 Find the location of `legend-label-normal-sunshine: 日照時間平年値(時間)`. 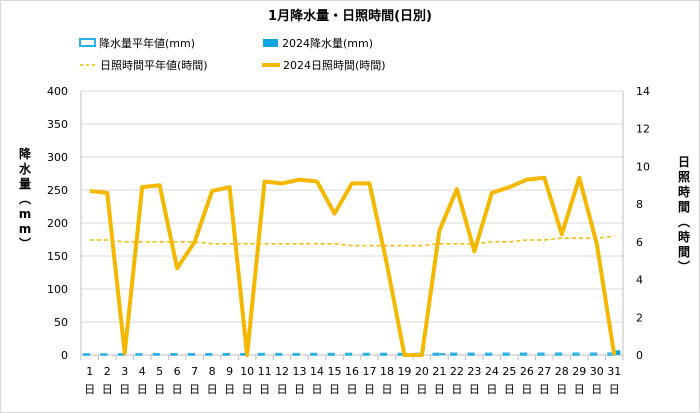

legend-label-normal-sunshine: 日照時間平年値(時間) is located at coordinates (154, 65).